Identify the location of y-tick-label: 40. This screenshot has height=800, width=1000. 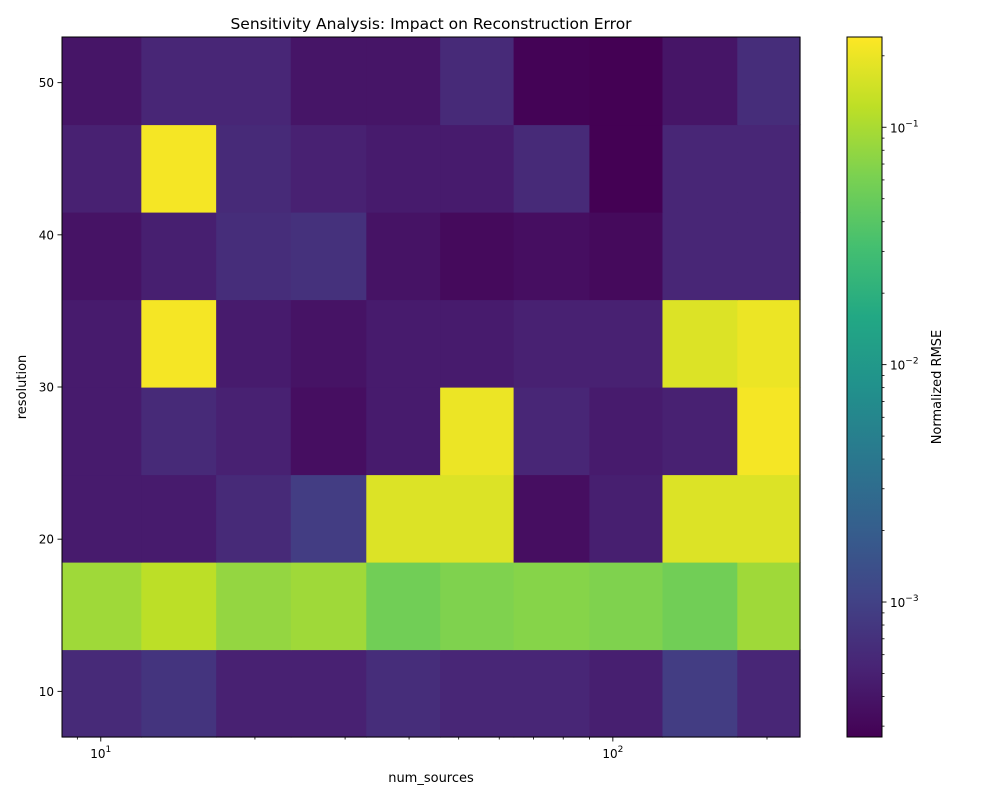
(46, 235).